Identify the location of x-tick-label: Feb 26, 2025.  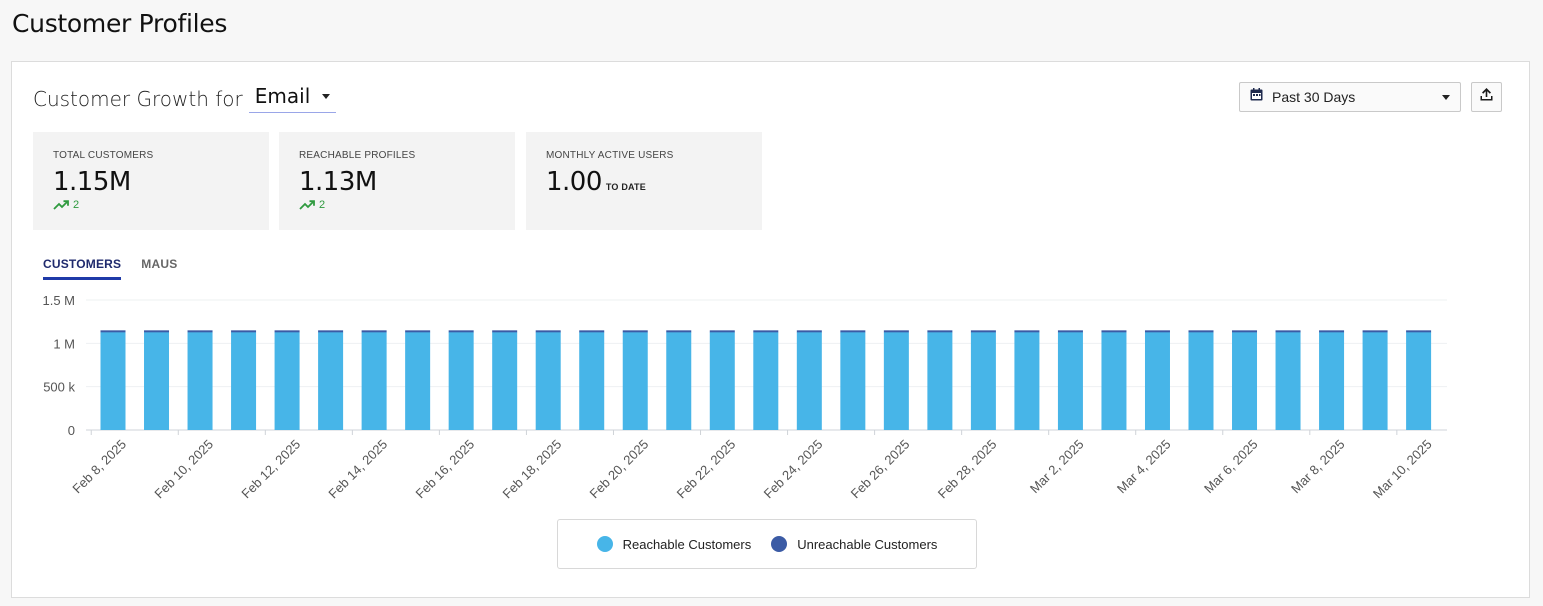
(880, 469).